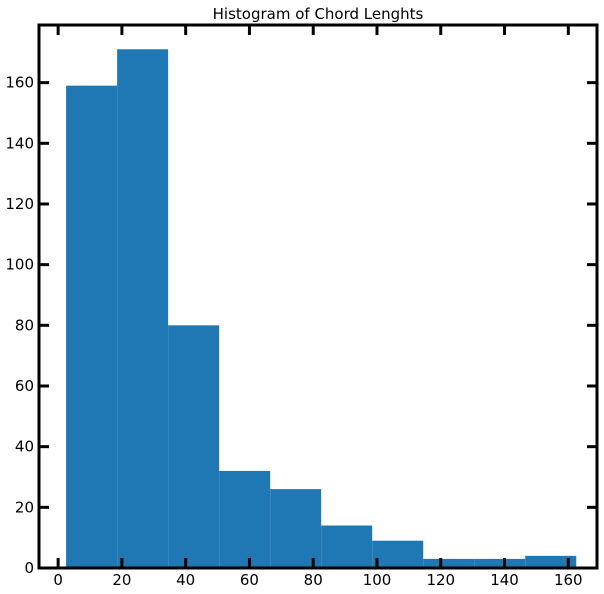 This screenshot has width=604, height=594. I want to click on y-tick-label: 40, so click(24, 447).